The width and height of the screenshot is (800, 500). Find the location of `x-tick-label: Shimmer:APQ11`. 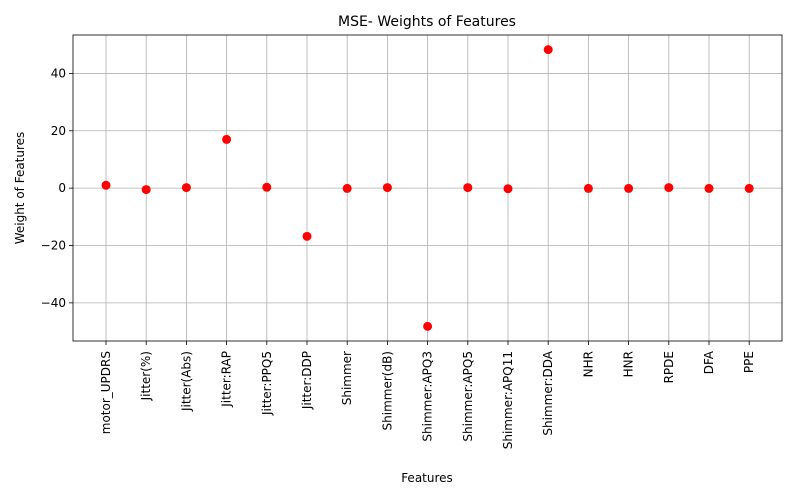

x-tick-label: Shimmer:APQ11 is located at coordinates (508, 400).